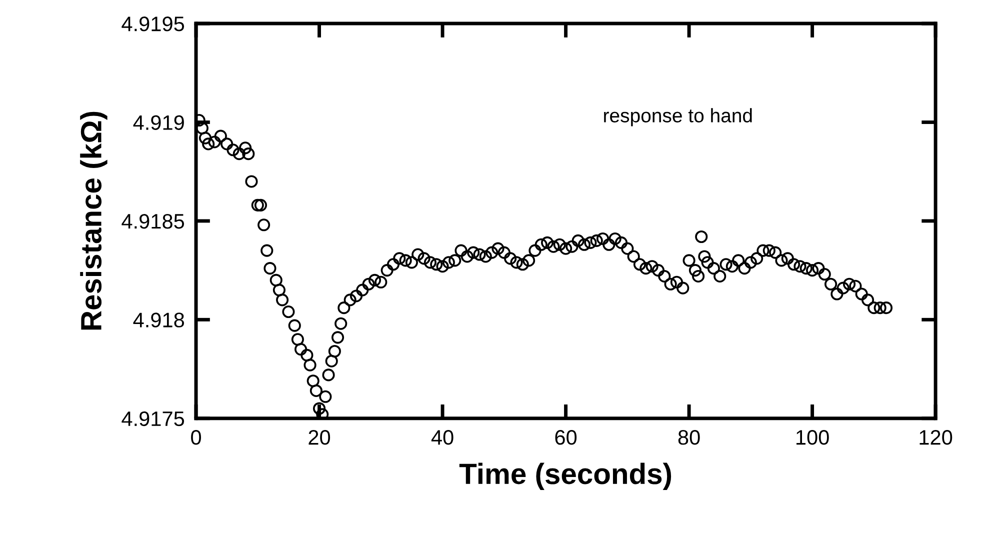 This screenshot has width=990, height=535. What do you see at coordinates (678, 117) in the screenshot?
I see `annotation: response to hand` at bounding box center [678, 117].